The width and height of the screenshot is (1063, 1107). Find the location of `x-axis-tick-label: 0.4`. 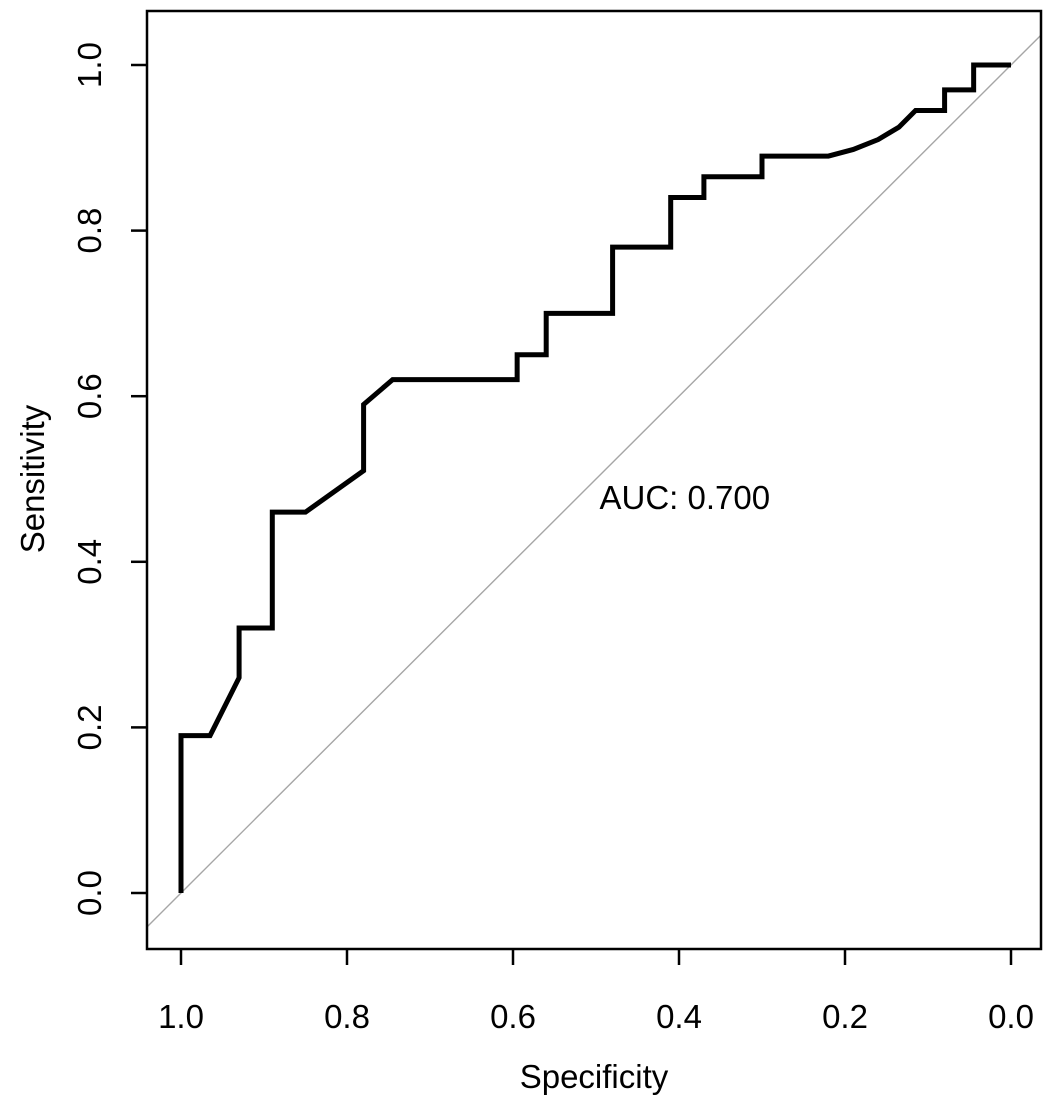

x-axis-tick-label: 0.4 is located at coordinates (679, 1016).